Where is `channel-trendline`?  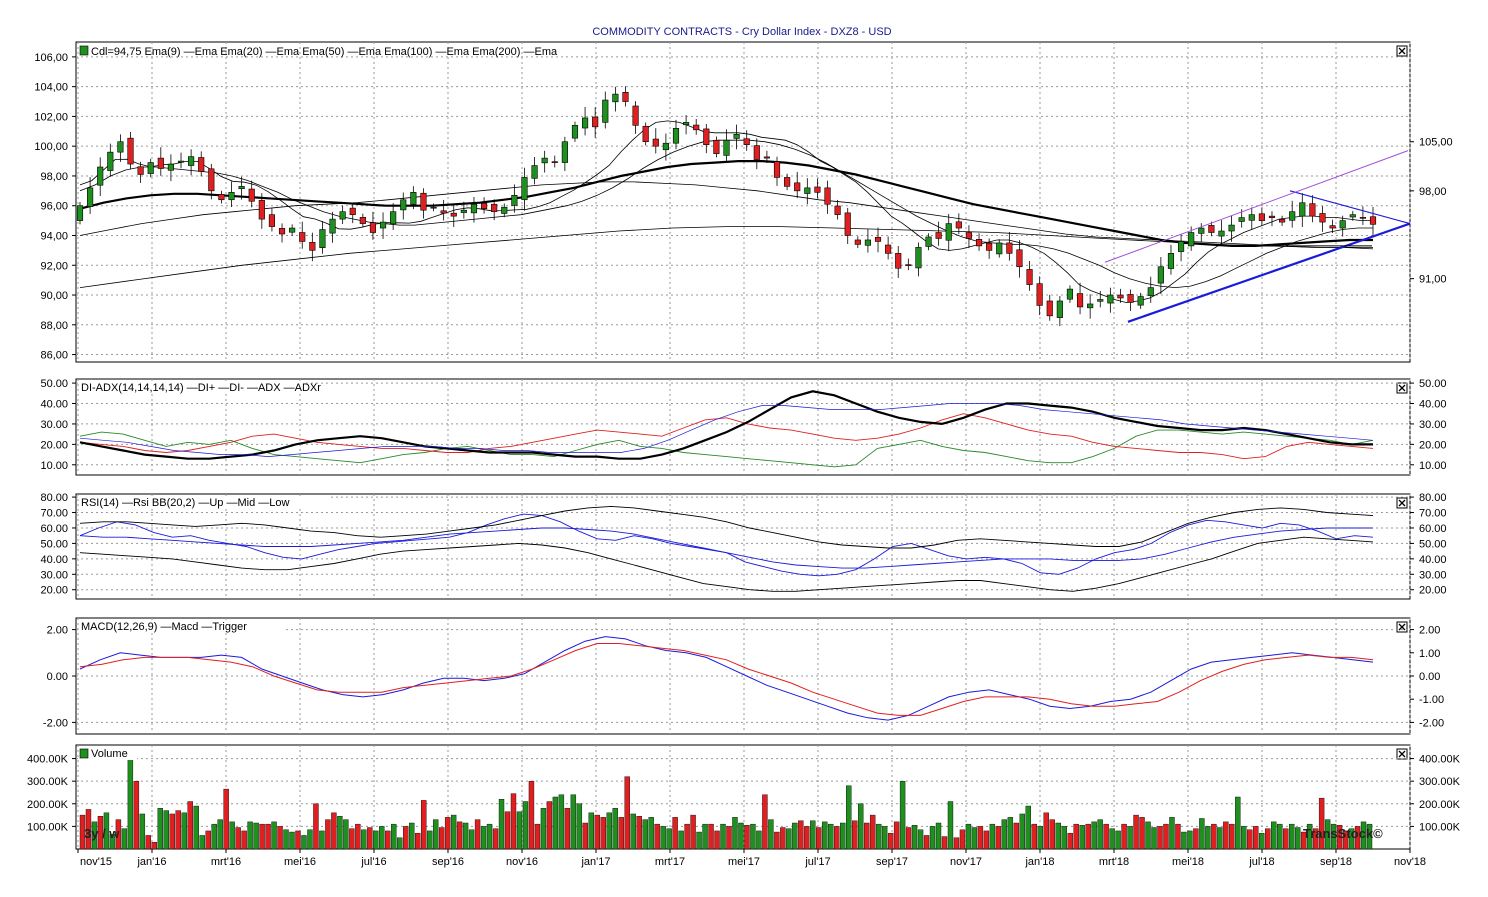 channel-trendline is located at coordinates (1256, 206).